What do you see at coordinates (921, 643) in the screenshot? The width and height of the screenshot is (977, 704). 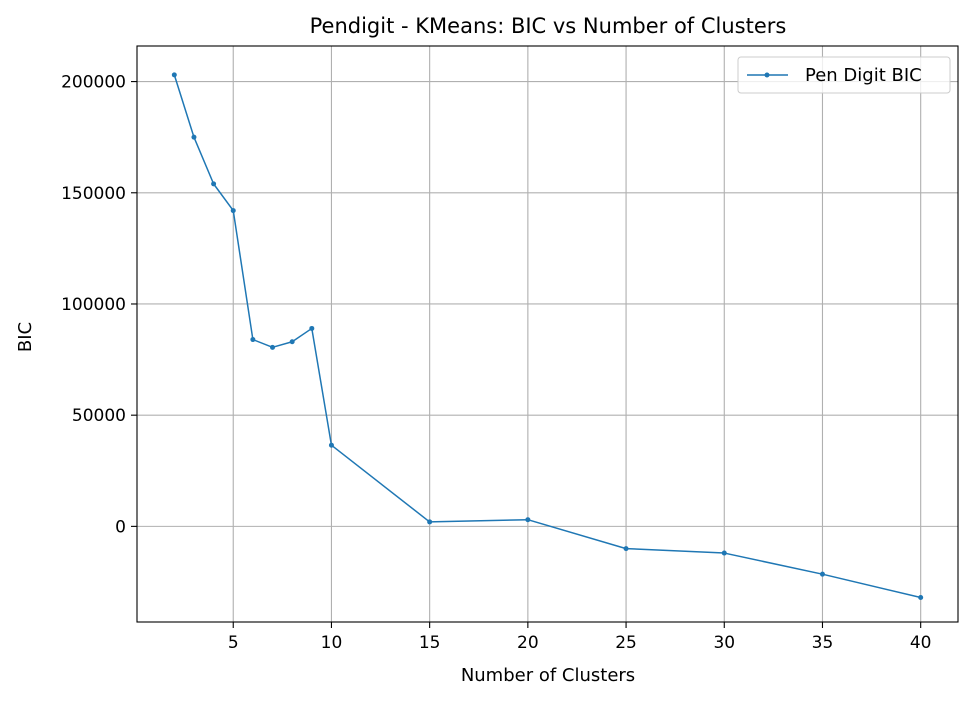 I see `x-tick-label: 40` at bounding box center [921, 643].